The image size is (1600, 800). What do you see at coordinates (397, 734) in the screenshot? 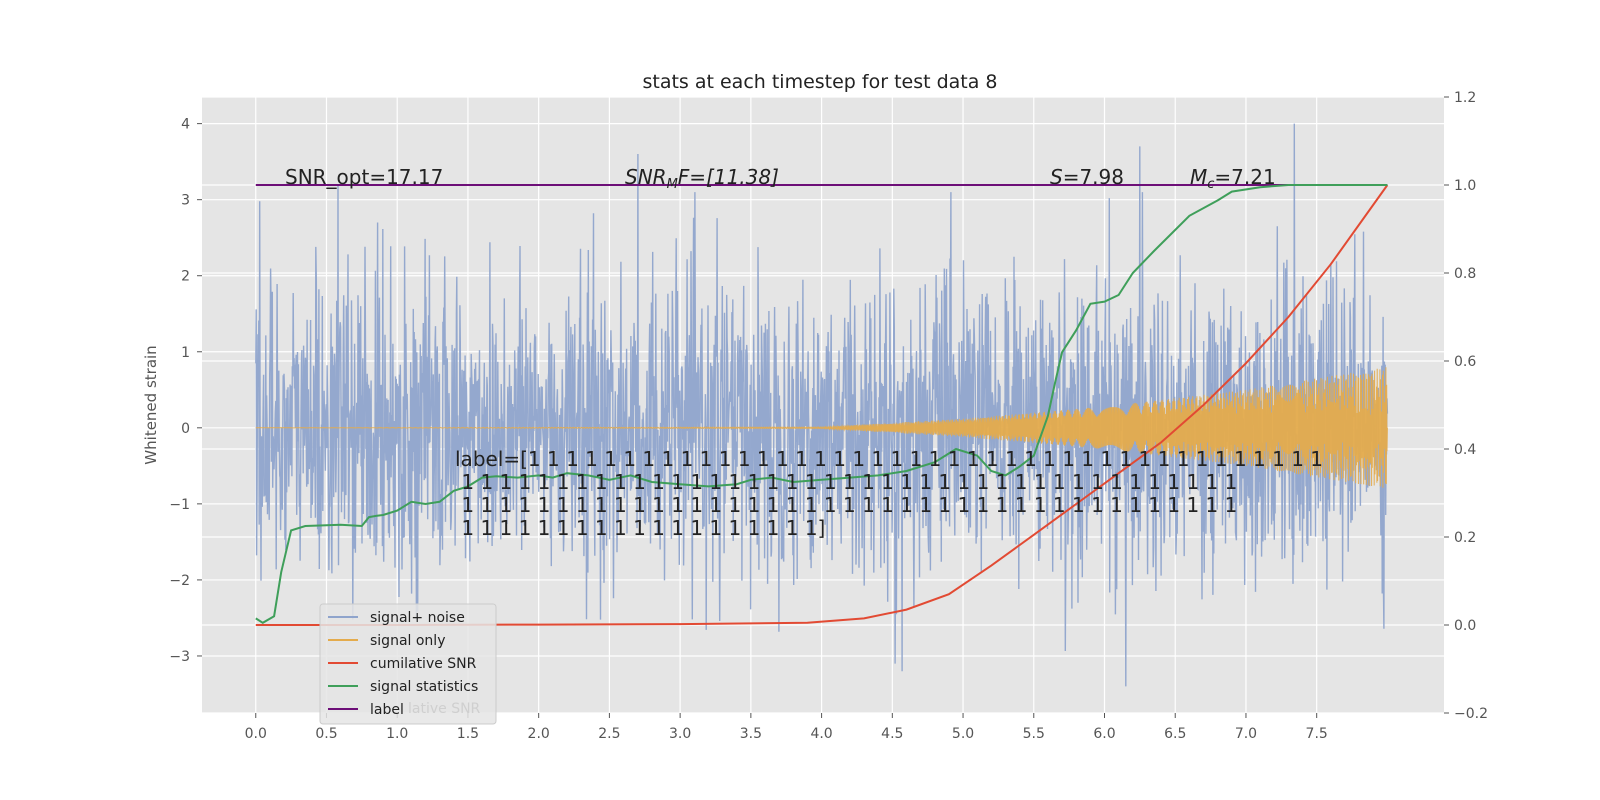
I see `x-tick-label: 1.0` at bounding box center [397, 734].